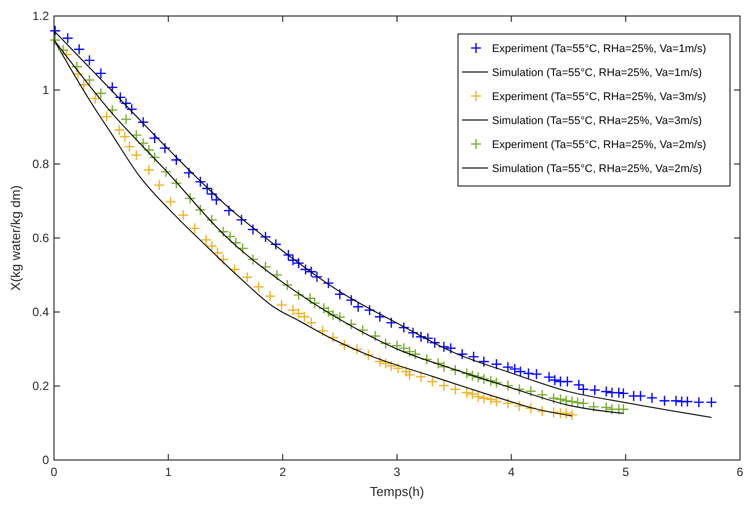 This screenshot has width=747, height=527. Describe the element at coordinates (599, 145) in the screenshot. I see `legend-label: Experiment (Ta=55°C, RHa=25%, Va=2m/s)` at that location.